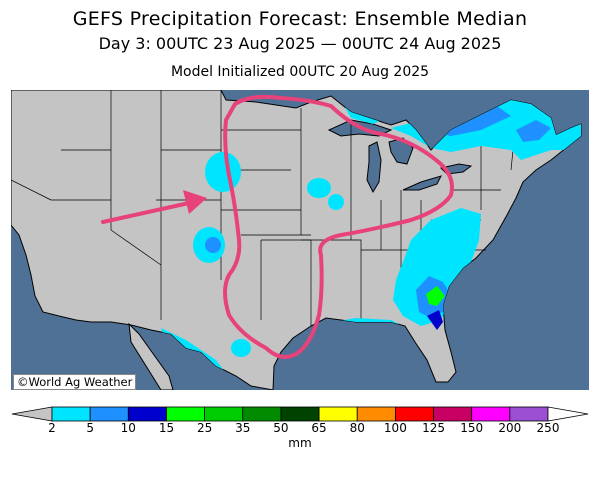 Image resolution: width=600 pixels, height=486 pixels. I want to click on annotation-arrow, so click(154, 207).